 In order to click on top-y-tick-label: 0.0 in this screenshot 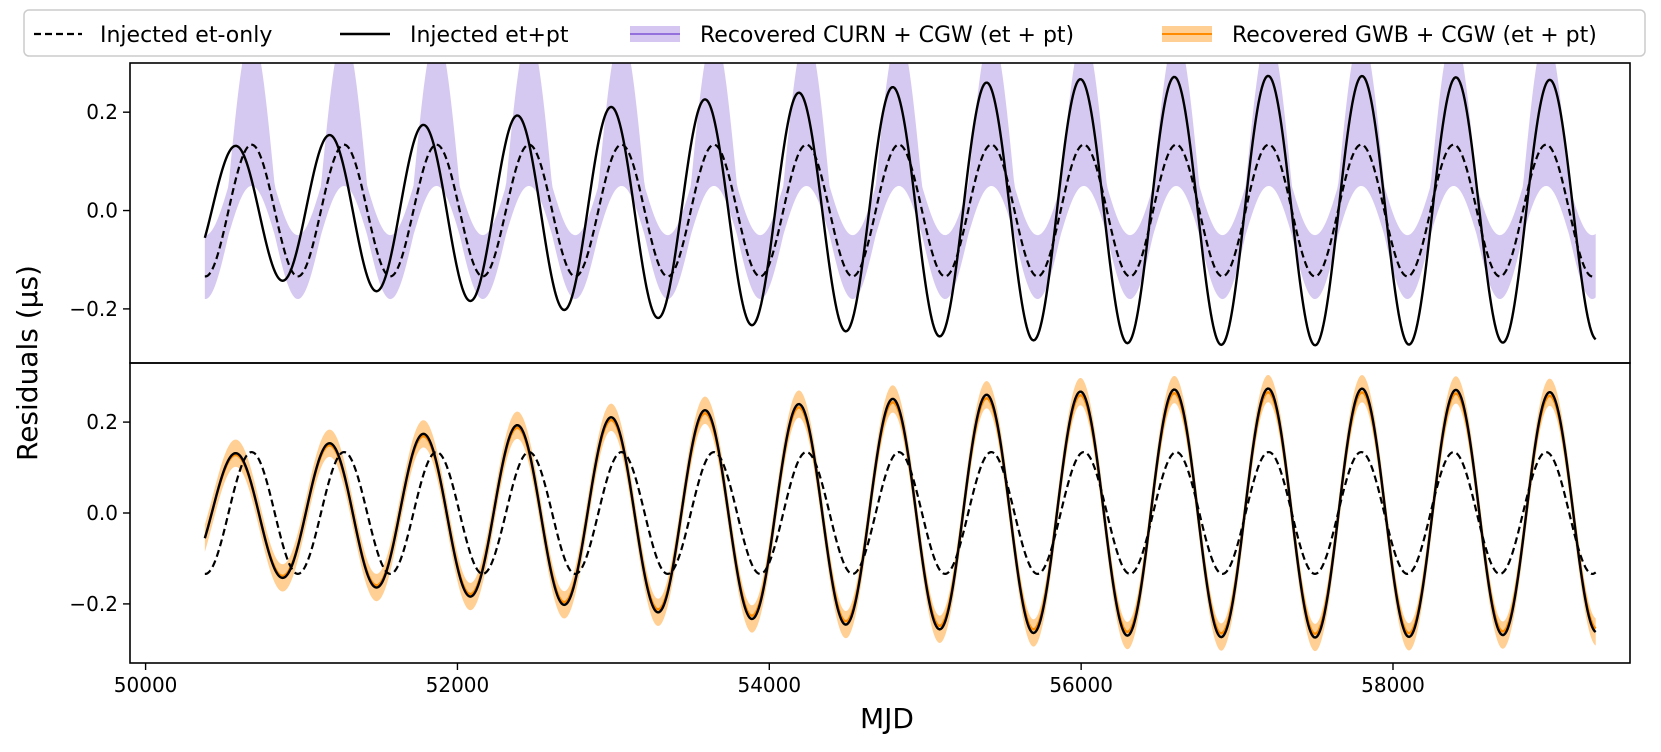, I will do `click(102, 211)`.